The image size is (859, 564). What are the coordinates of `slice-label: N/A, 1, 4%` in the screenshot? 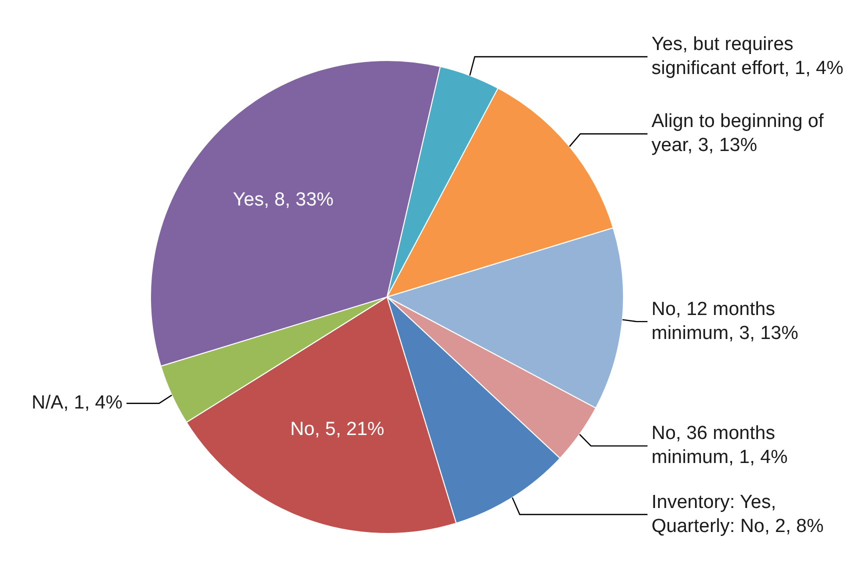 It's located at (77, 403).